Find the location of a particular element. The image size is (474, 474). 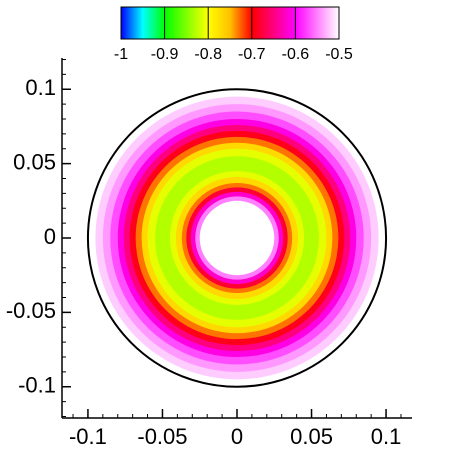

colorbar-tick-label: -0.5 is located at coordinates (339, 54).